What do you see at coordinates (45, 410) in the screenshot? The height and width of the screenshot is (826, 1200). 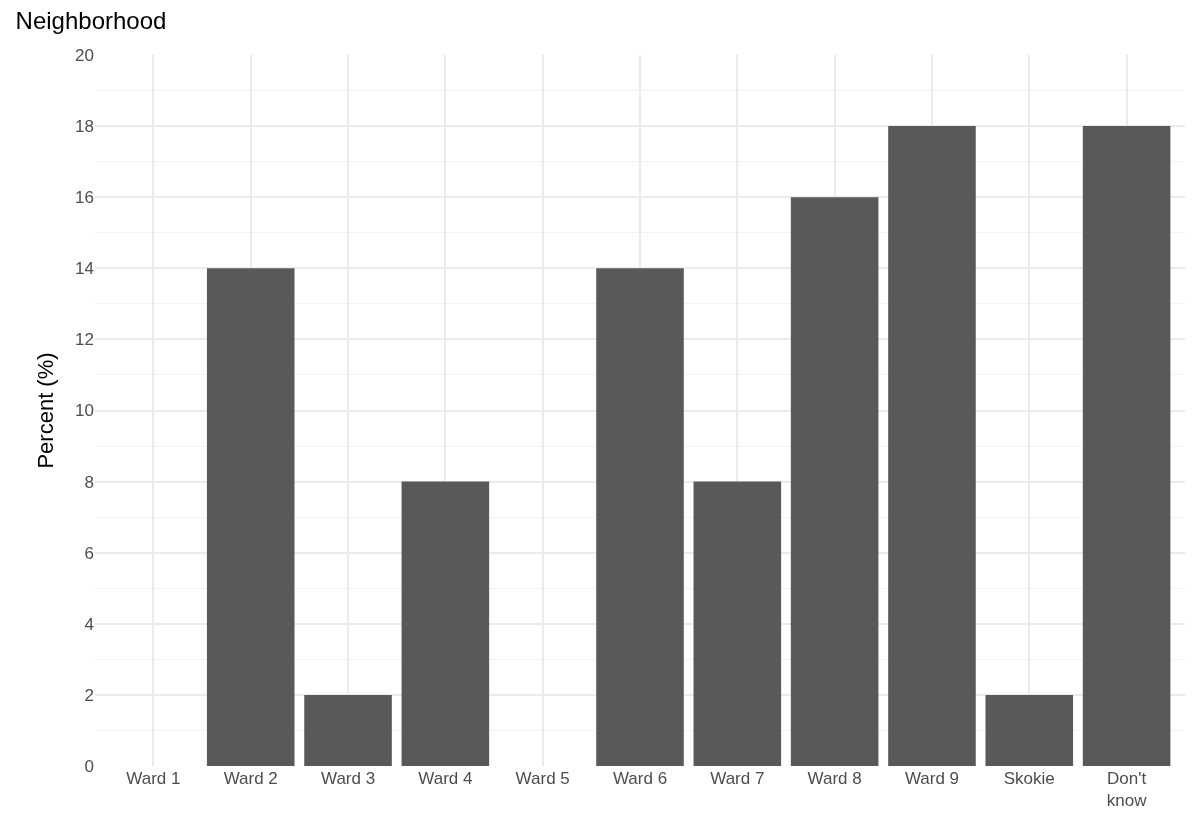 I see `y-axis-title: Percent (%)` at bounding box center [45, 410].